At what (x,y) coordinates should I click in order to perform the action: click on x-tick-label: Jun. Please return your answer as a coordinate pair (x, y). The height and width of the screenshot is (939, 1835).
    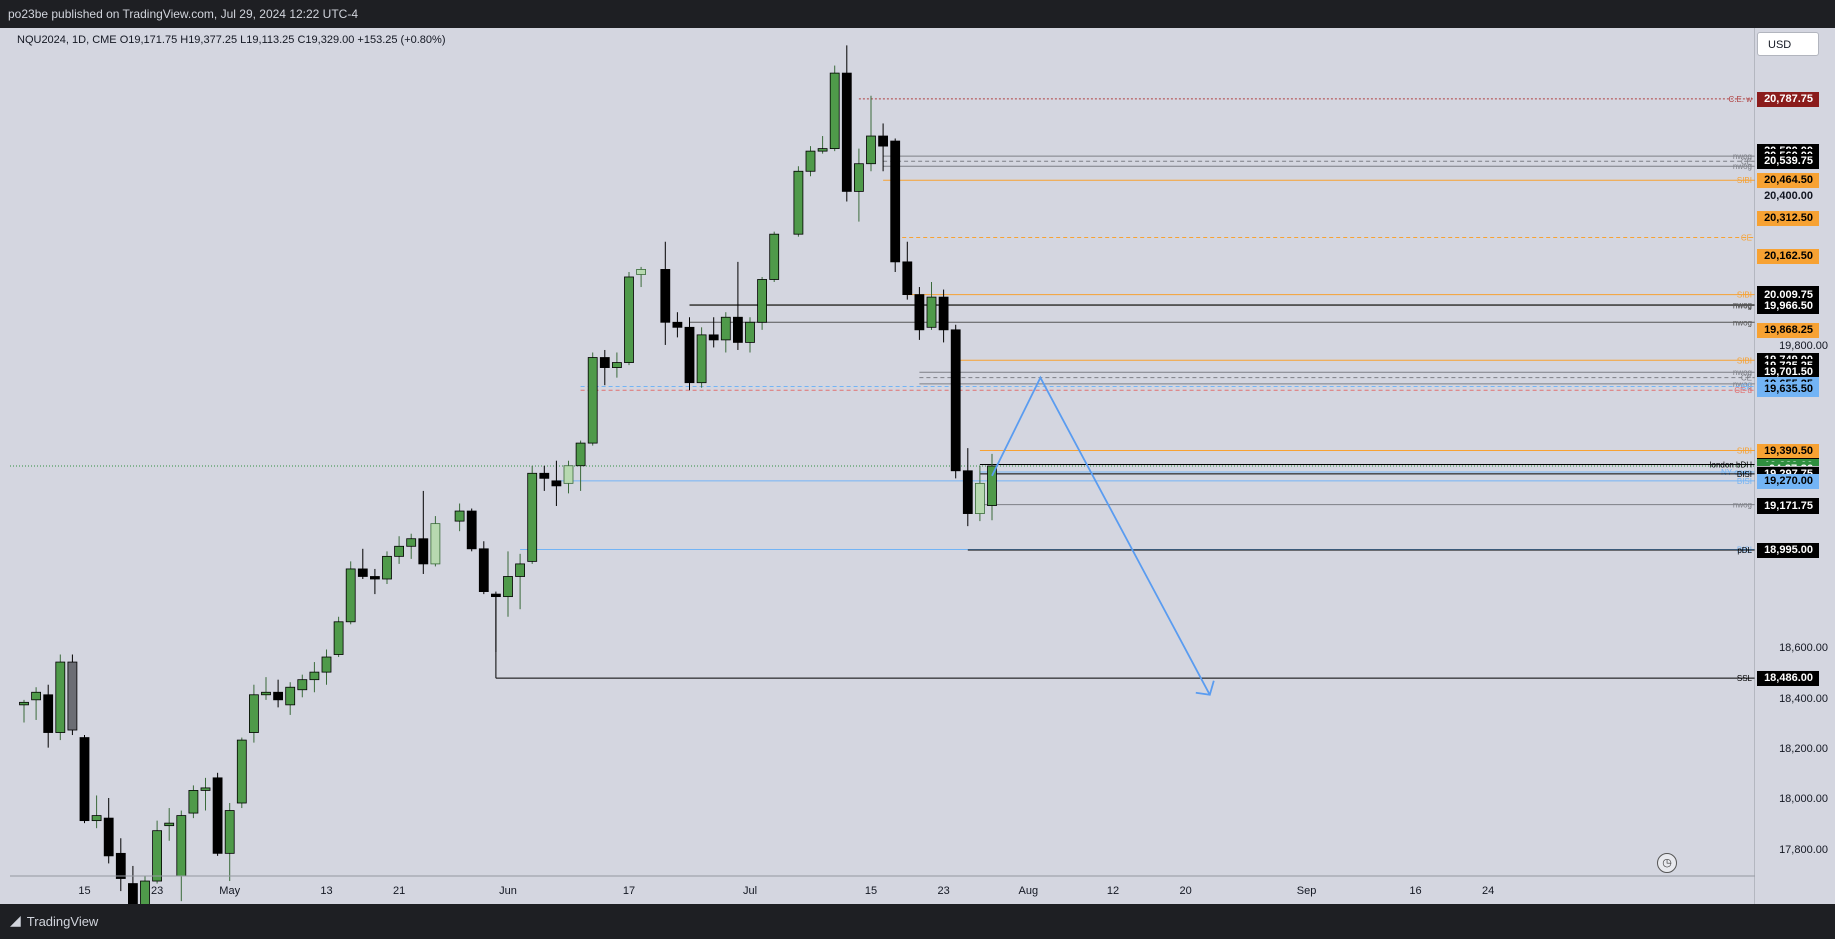
    Looking at the image, I should click on (508, 891).